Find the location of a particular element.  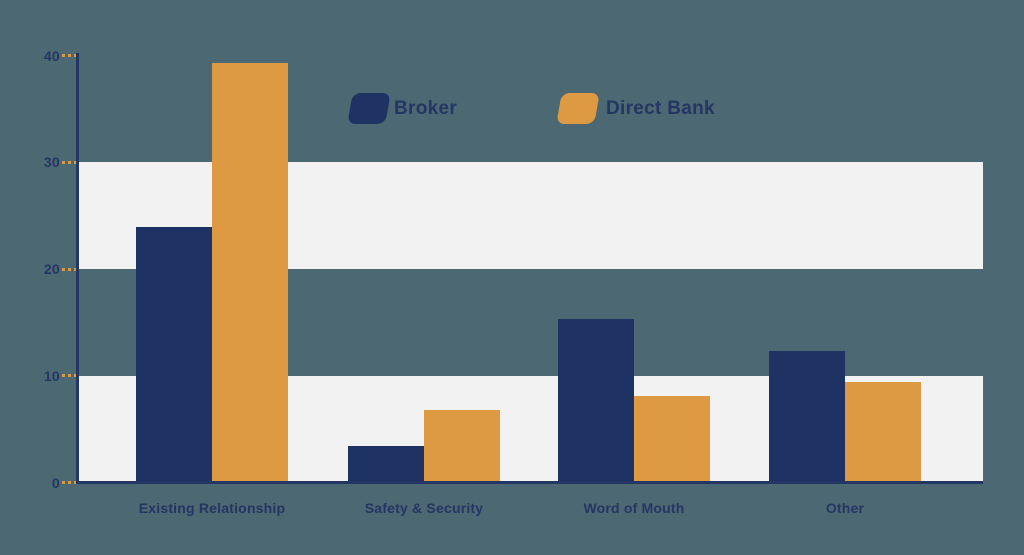

legend-swatch-broker is located at coordinates (369, 108).